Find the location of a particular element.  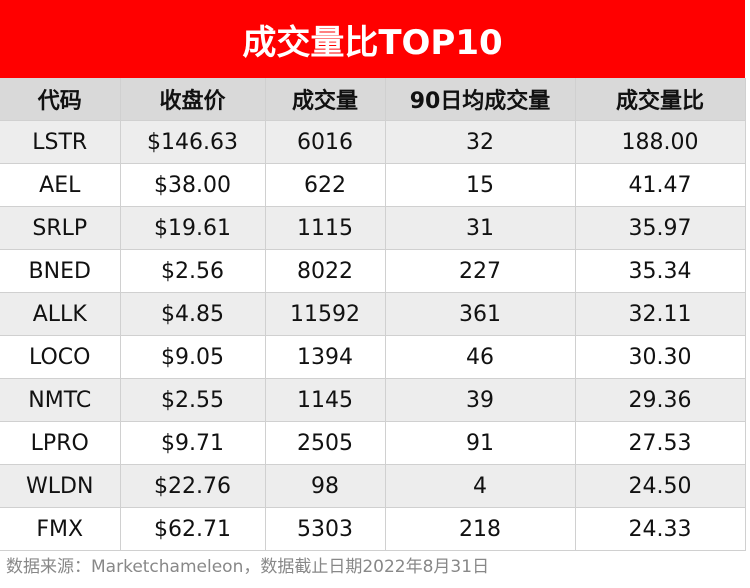

cell: 35.34 is located at coordinates (660, 271).